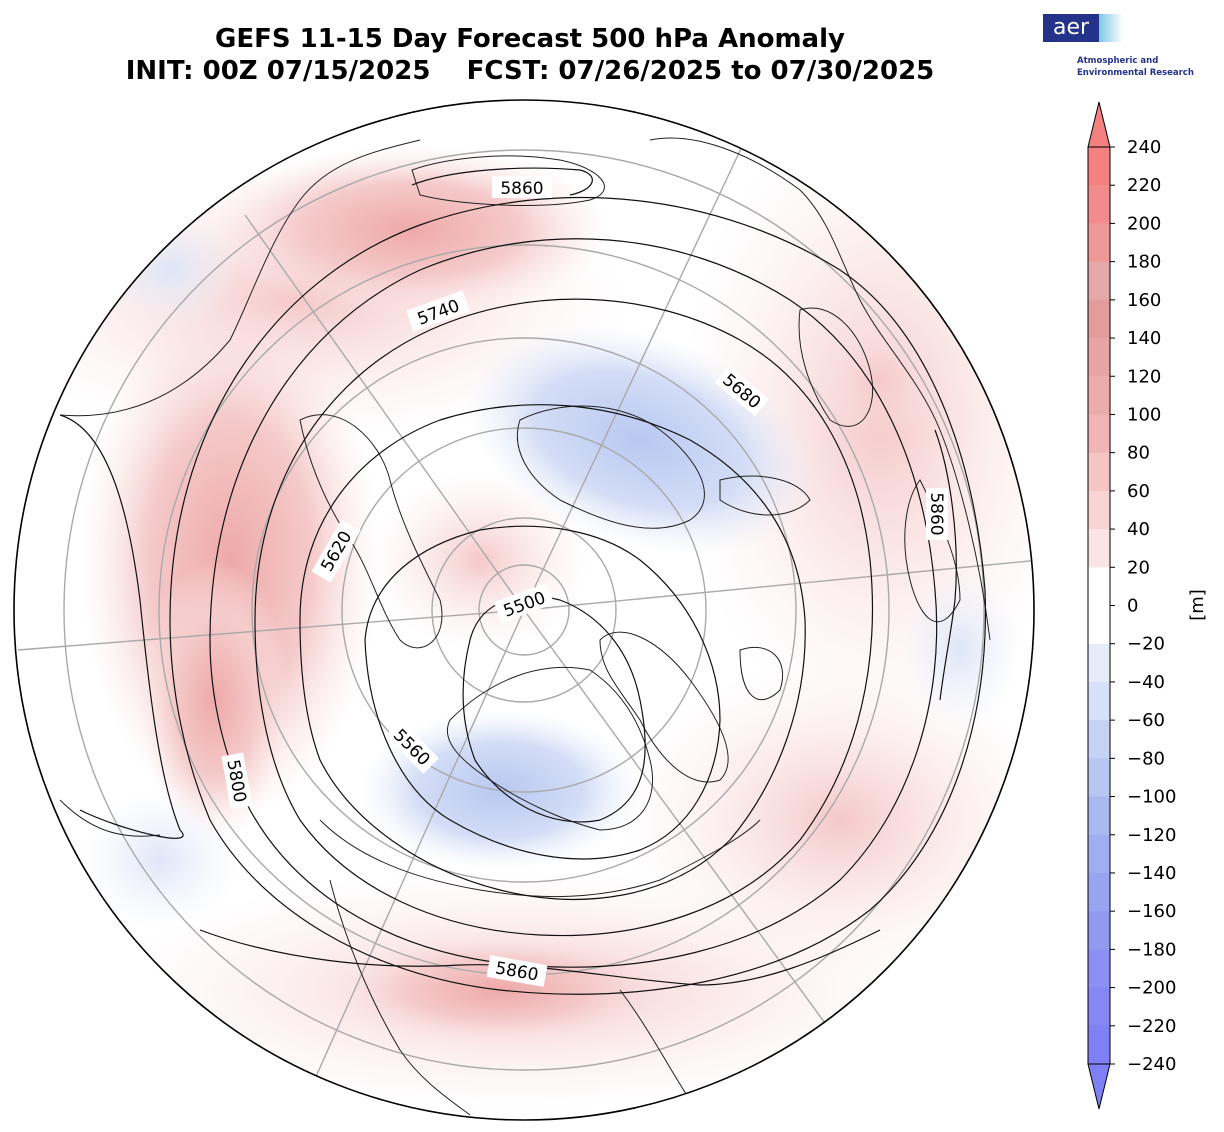  I want to click on colorbar-tick-label: −20, so click(1146, 644).